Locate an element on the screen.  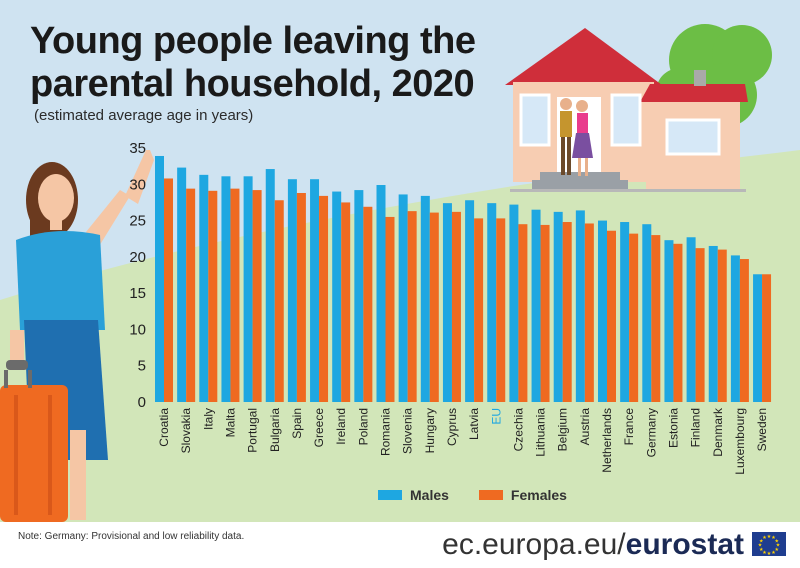
eurostat-brand: ec.europa.eu/eurostat is located at coordinates (593, 545).